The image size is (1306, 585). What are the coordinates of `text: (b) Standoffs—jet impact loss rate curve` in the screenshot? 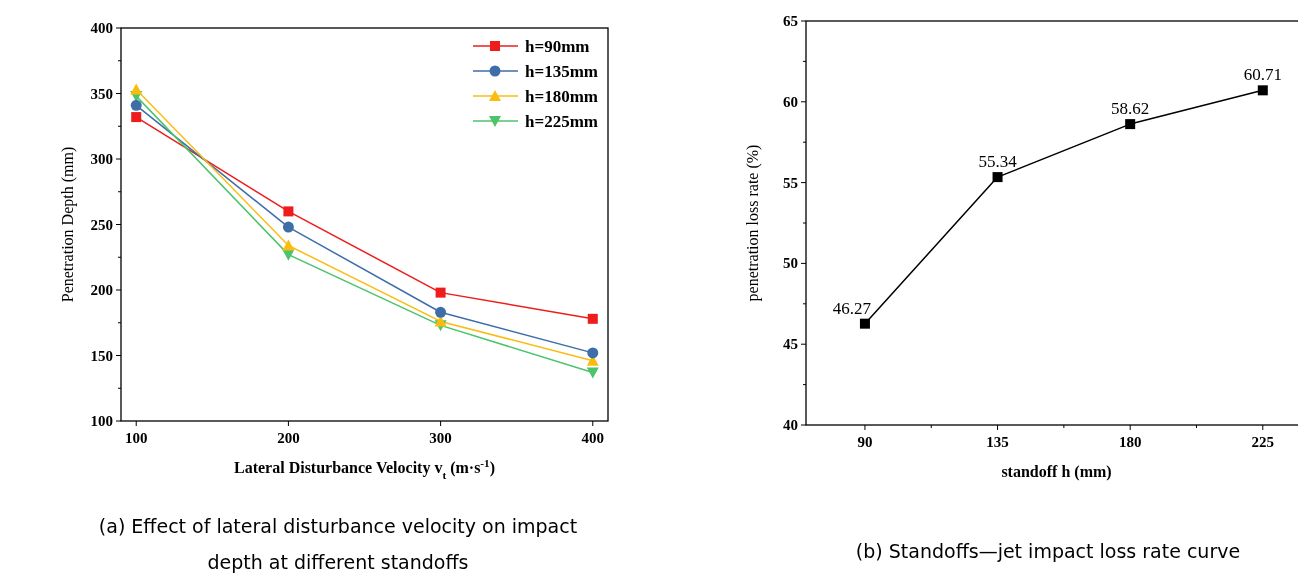 It's located at (1048, 551).